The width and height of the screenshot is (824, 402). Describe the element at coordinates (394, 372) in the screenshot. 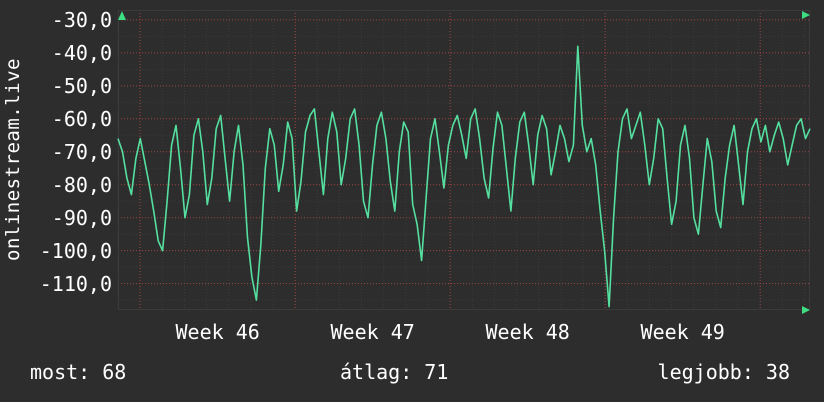

I see `stat-atlag: átlag: 71` at that location.